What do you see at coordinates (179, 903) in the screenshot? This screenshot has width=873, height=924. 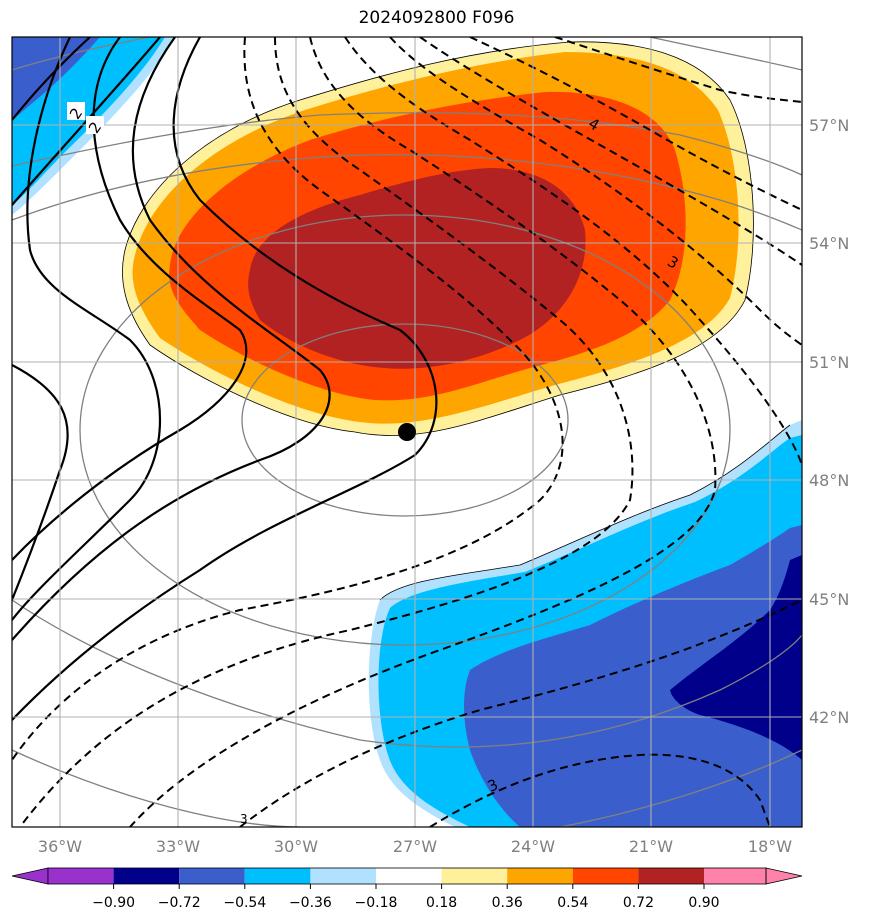 I see `colorbar-label: −0.72` at bounding box center [179, 903].